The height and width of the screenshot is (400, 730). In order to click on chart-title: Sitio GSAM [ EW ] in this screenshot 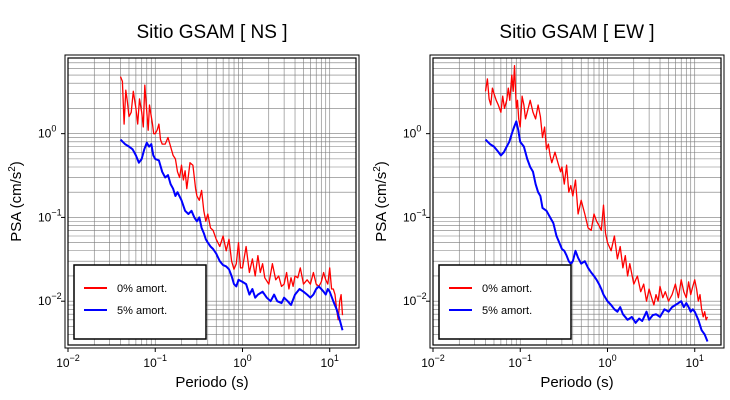, I will do `click(576, 32)`.